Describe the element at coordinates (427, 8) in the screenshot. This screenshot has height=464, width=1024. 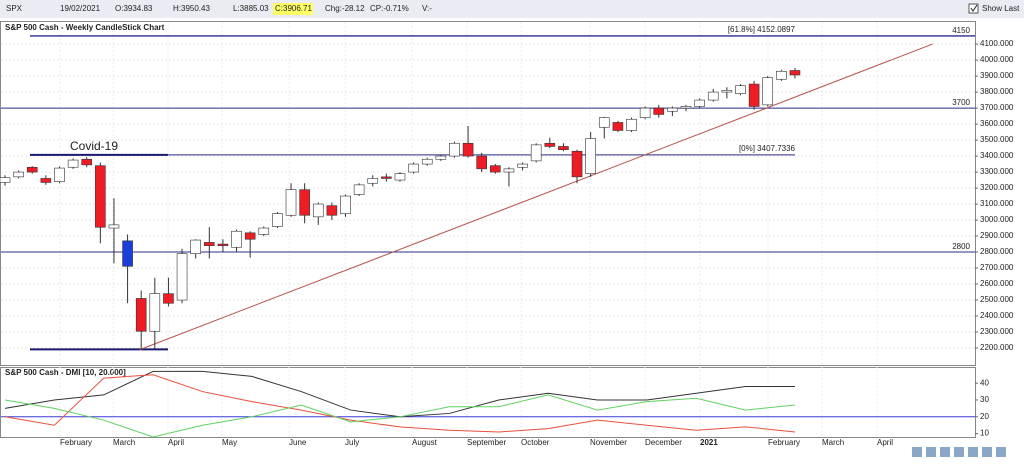
I see `volume: V:-` at that location.